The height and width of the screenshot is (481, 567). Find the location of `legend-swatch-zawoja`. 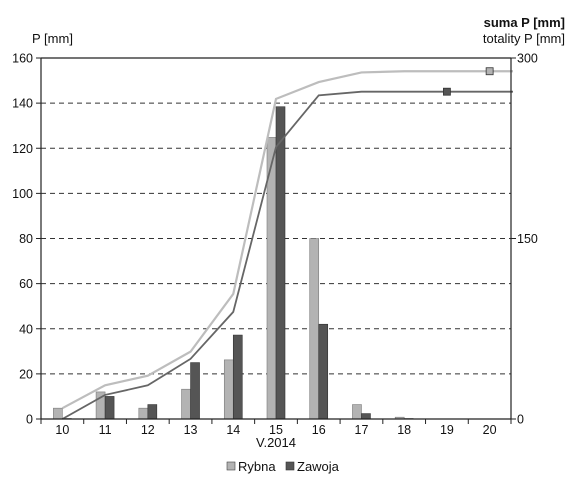

legend-swatch-zawoja is located at coordinates (290, 466).